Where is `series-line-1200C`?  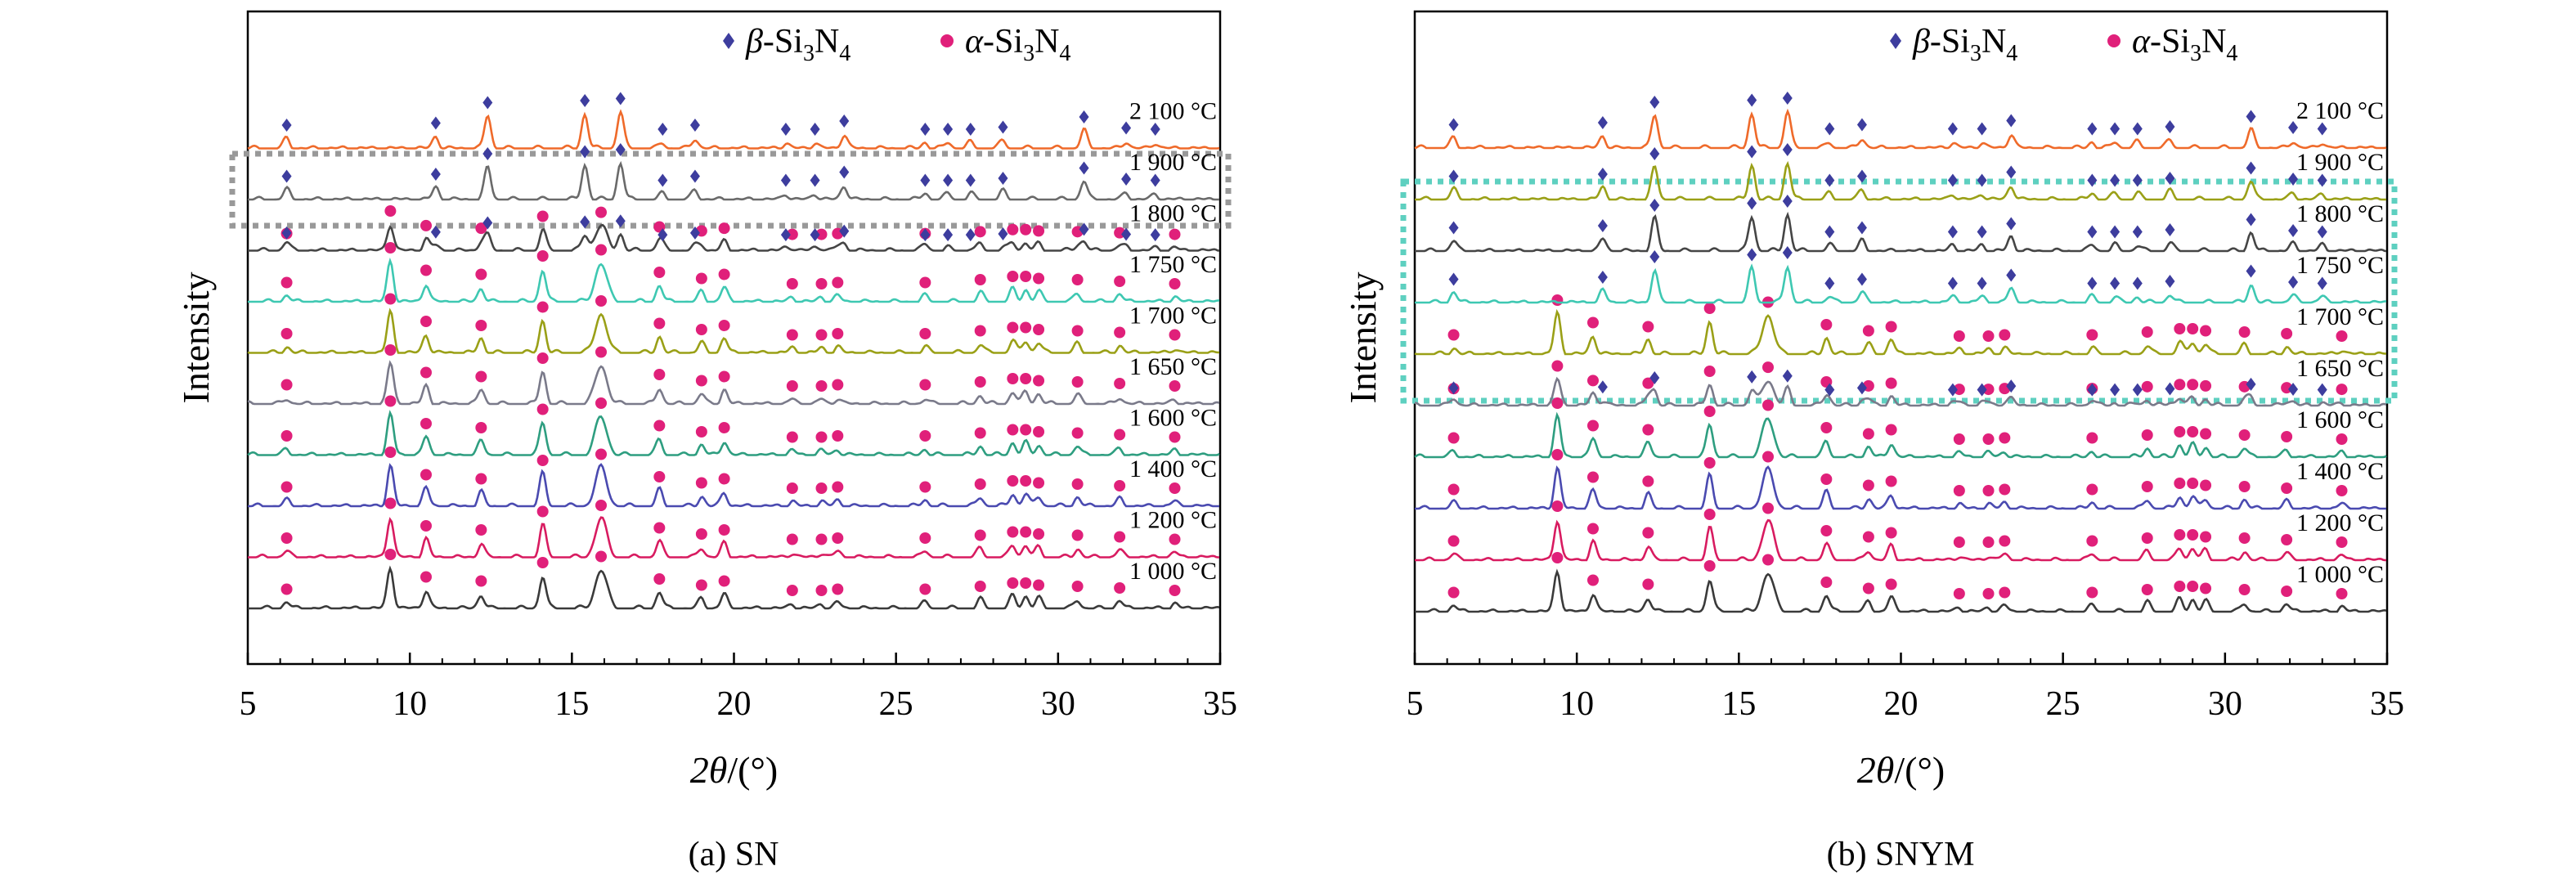
series-line-1200C is located at coordinates (734, 538).